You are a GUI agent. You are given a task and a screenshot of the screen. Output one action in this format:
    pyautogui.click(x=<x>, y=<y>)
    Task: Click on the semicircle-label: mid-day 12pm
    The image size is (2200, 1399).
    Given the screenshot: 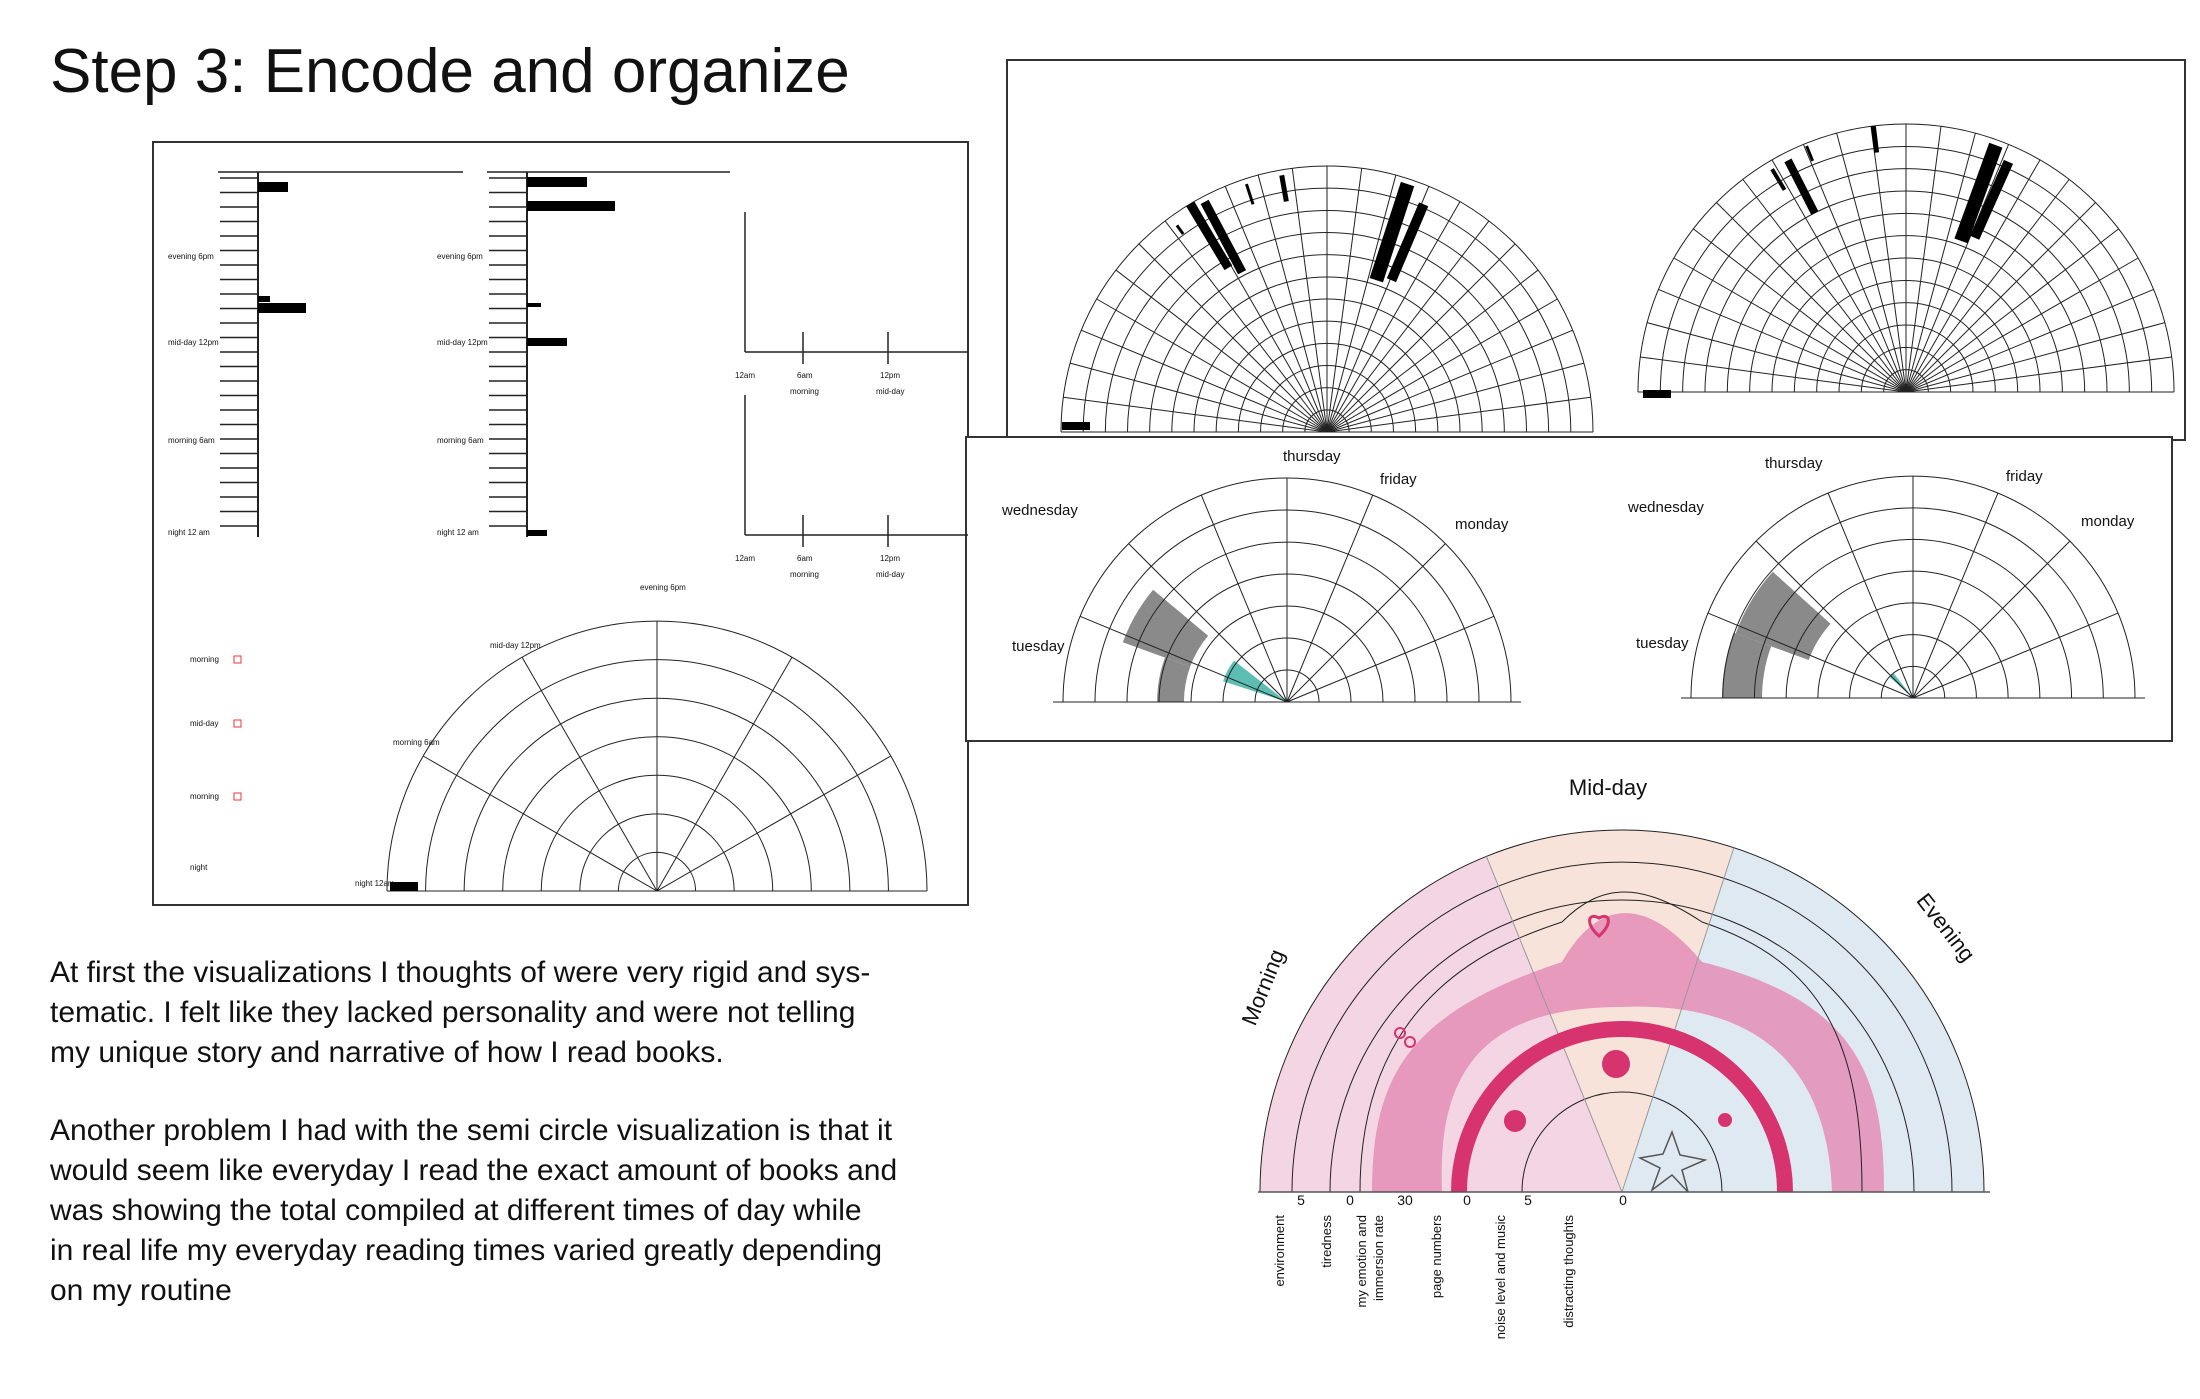 What is the action you would take?
    pyautogui.click(x=515, y=645)
    